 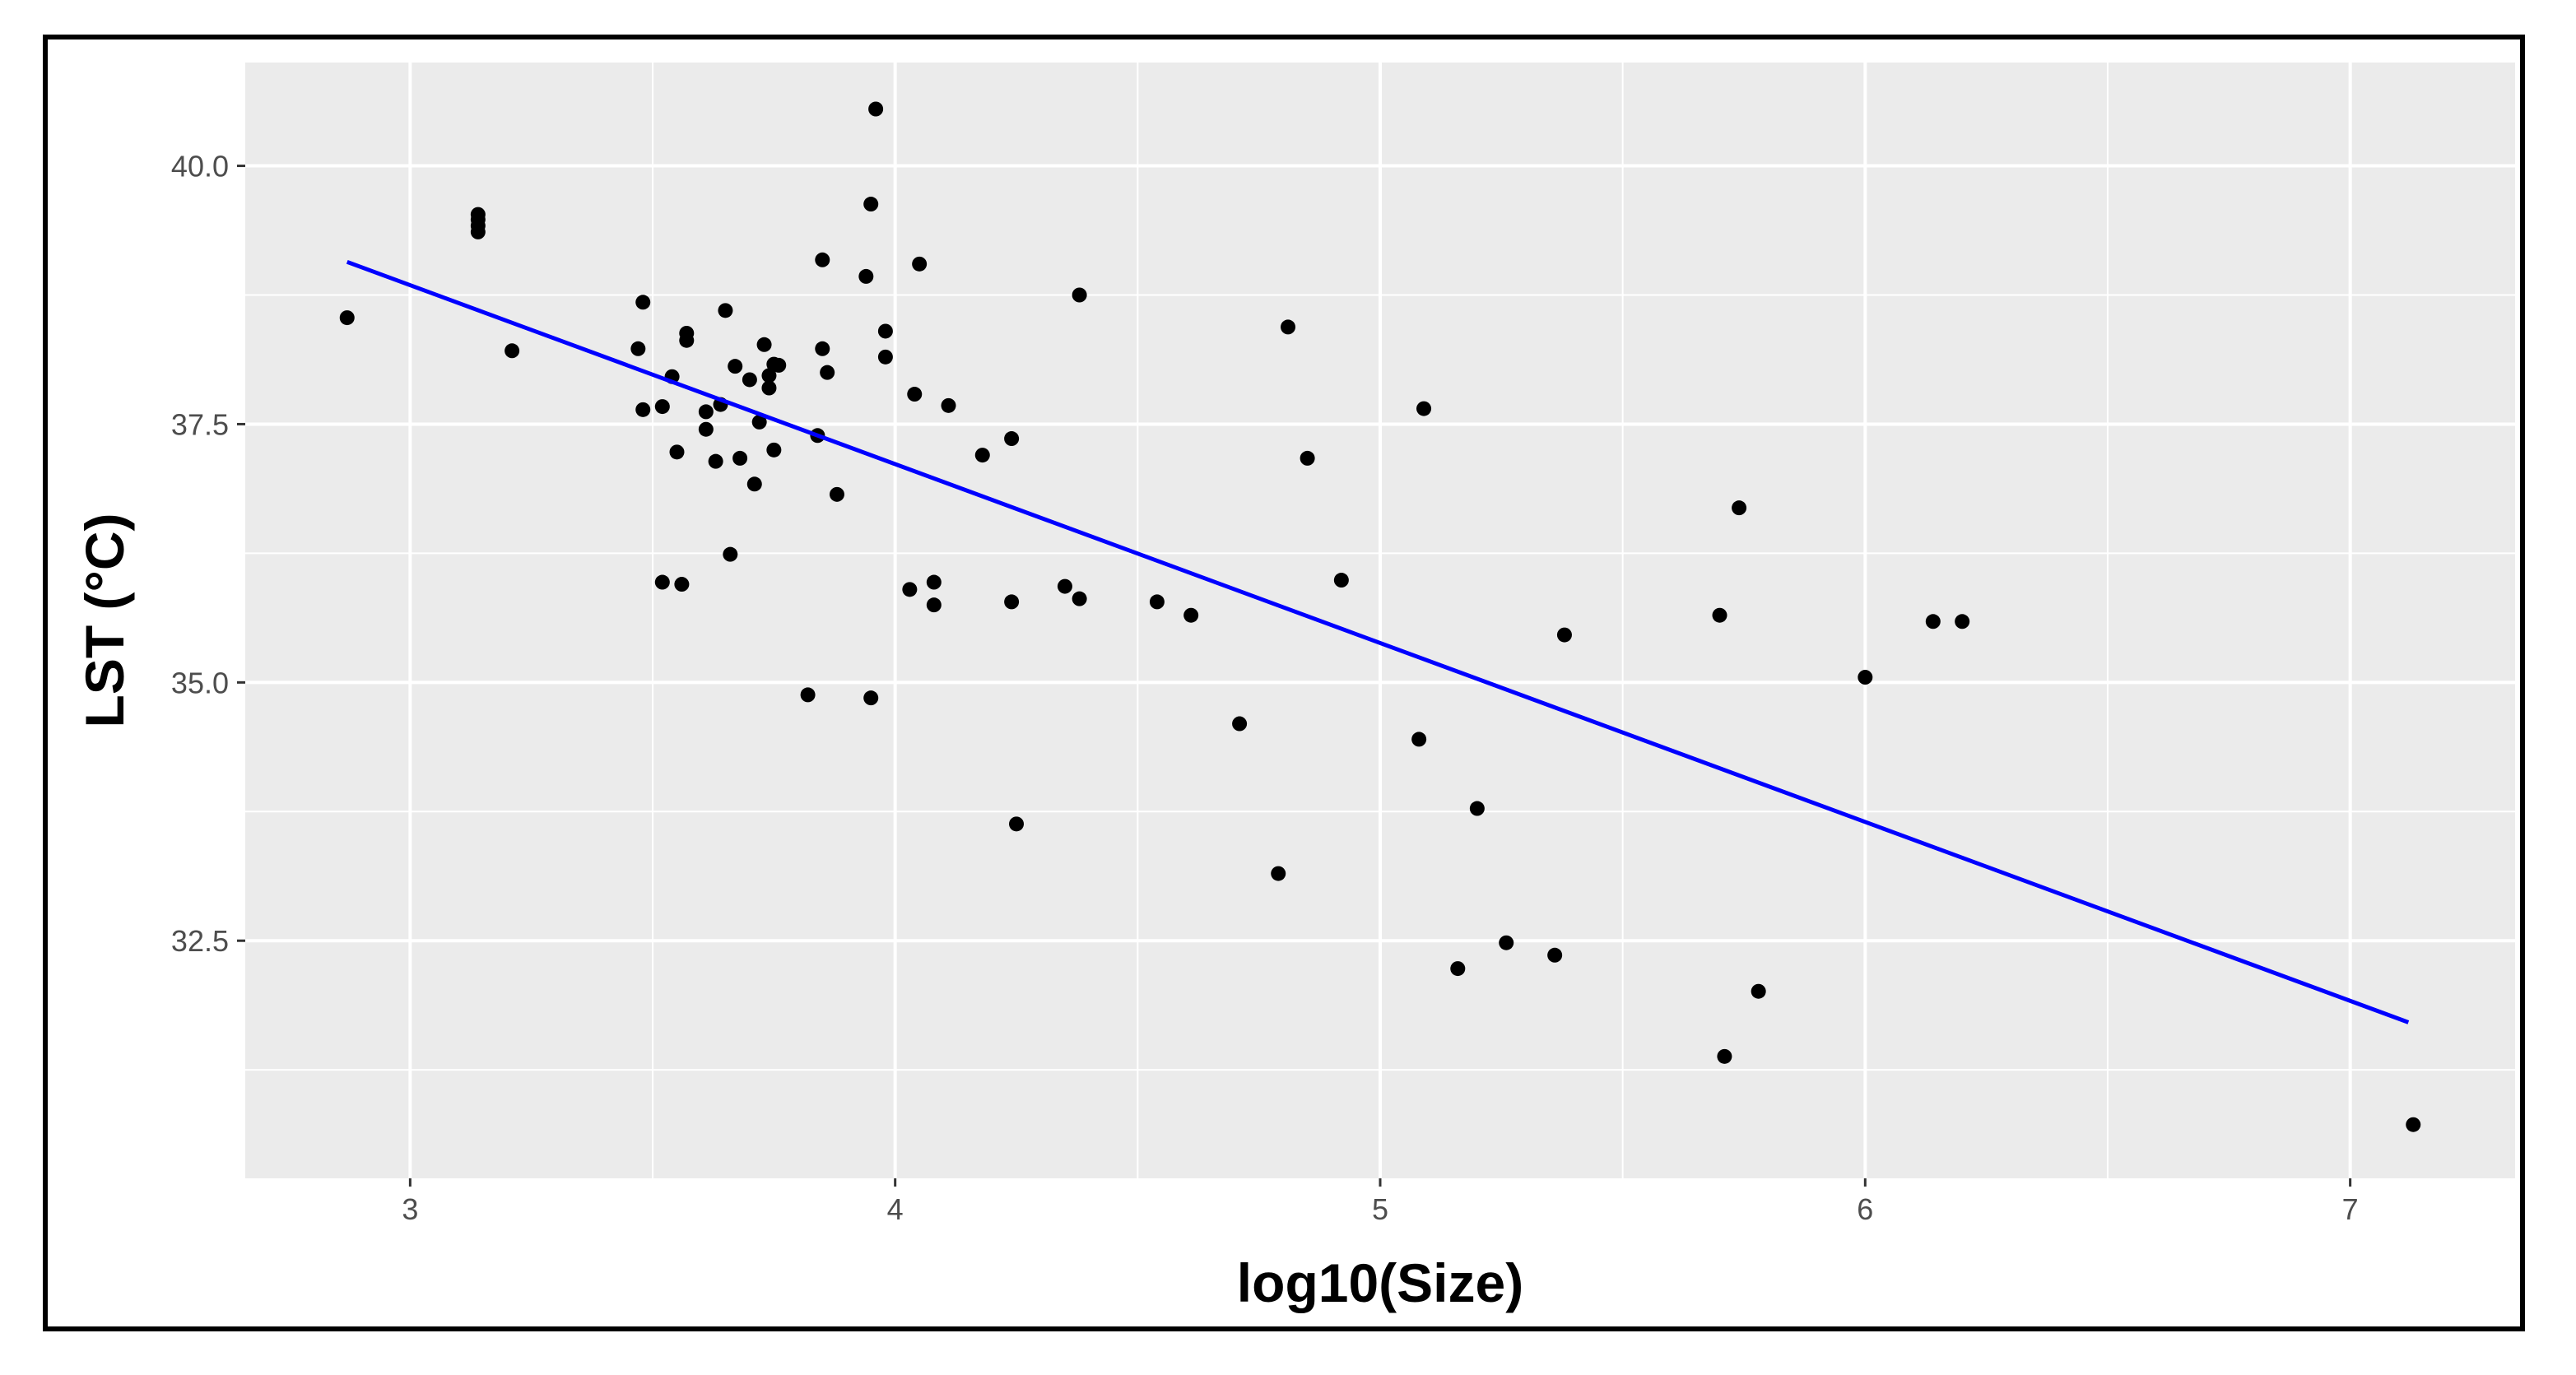 I want to click on x-tick-label: 4, so click(x=895, y=1209).